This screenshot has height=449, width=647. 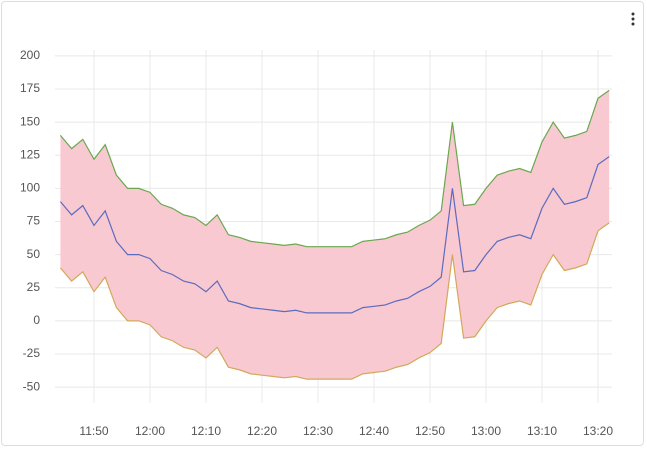 What do you see at coordinates (30, 55) in the screenshot?
I see `y-tick-label: 200` at bounding box center [30, 55].